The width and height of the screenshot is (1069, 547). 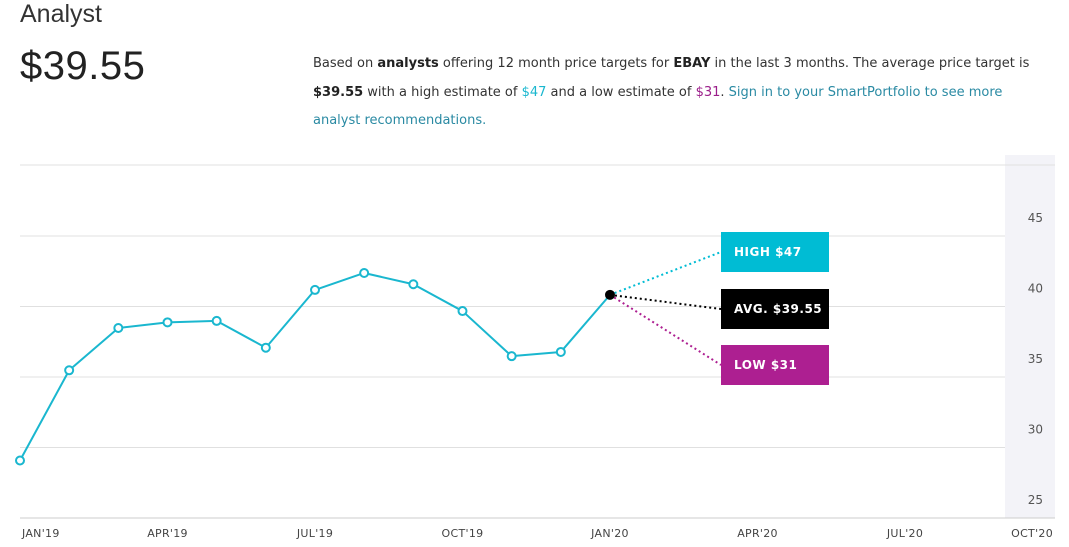 What do you see at coordinates (665, 329) in the screenshot?
I see `low-forecast-line` at bounding box center [665, 329].